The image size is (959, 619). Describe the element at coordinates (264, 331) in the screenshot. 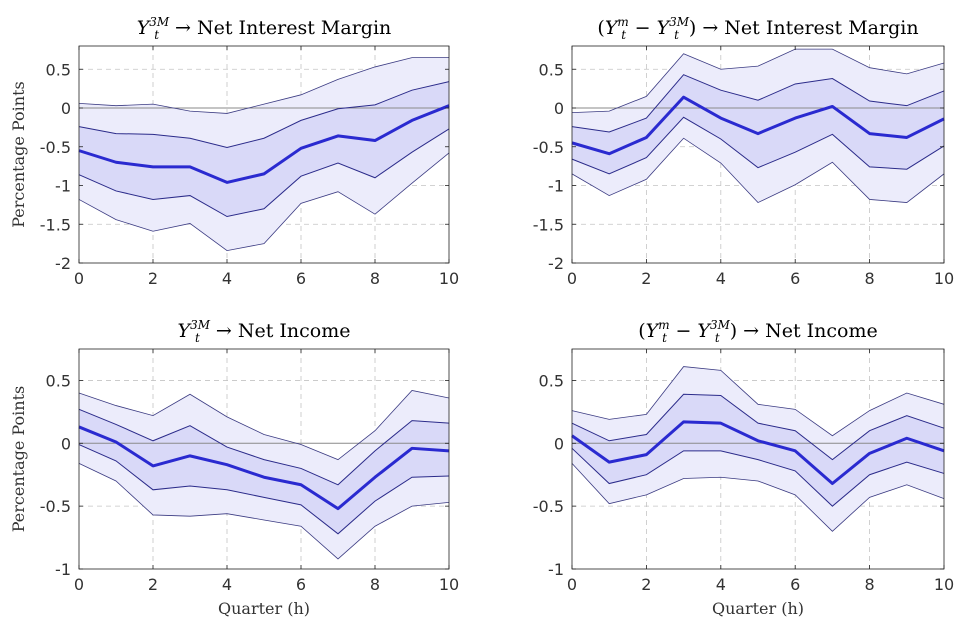

I see `chart-title: Y3M t → Net Income` at that location.